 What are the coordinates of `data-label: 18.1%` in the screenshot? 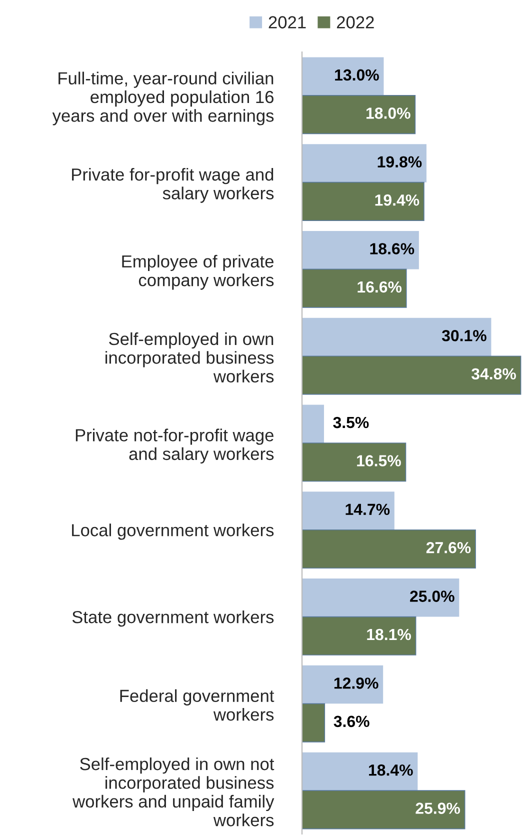 It's located at (389, 634).